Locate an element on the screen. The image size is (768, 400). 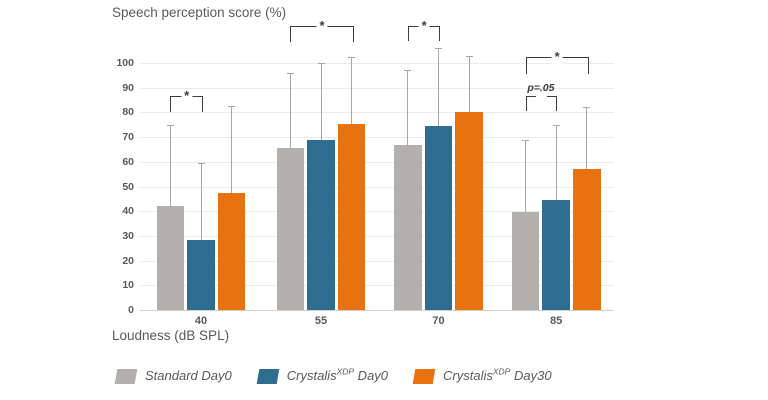
legend-item: CrystalisXDP Day0 is located at coordinates (322, 375).